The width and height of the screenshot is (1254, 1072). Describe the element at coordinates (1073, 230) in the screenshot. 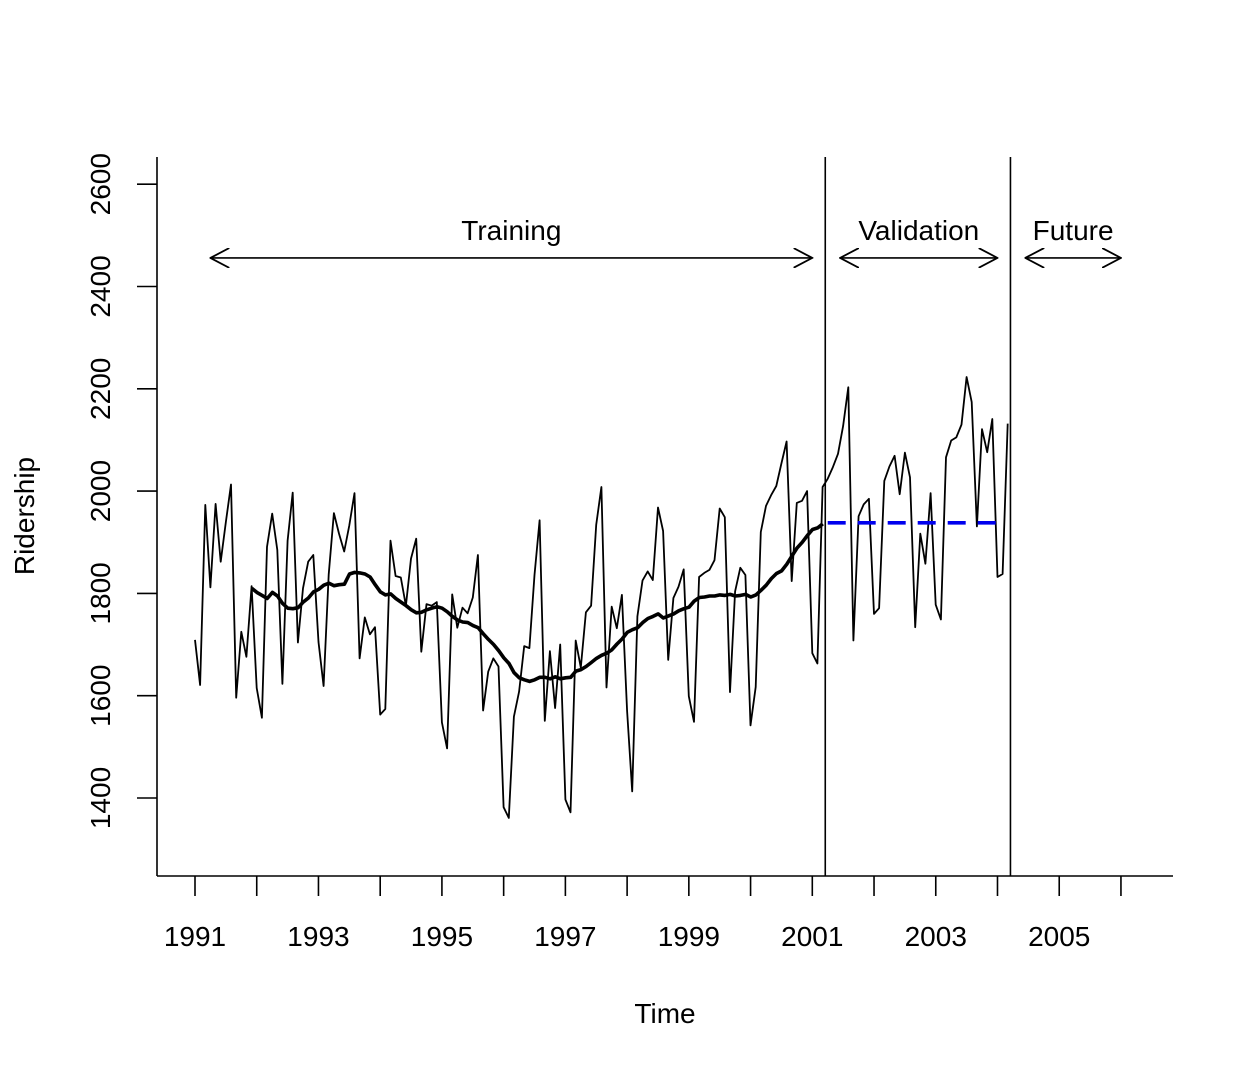

I see `annotation-label: Future` at that location.